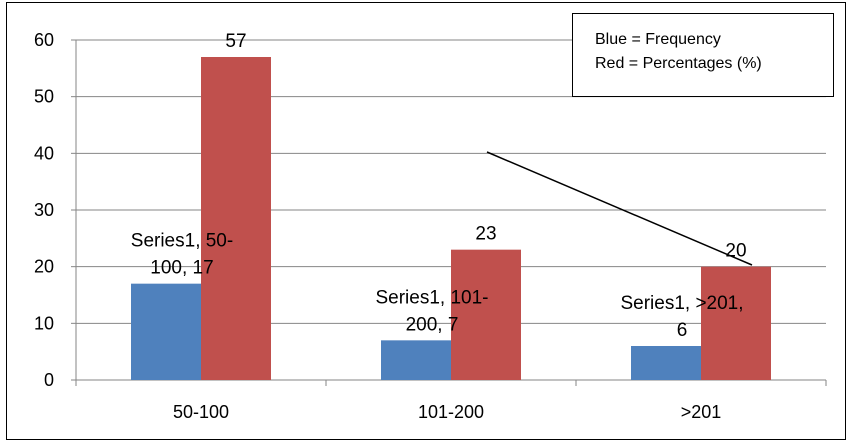  Describe the element at coordinates (678, 63) in the screenshot. I see `annotation-line-red: Red = Percentages (%)` at that location.